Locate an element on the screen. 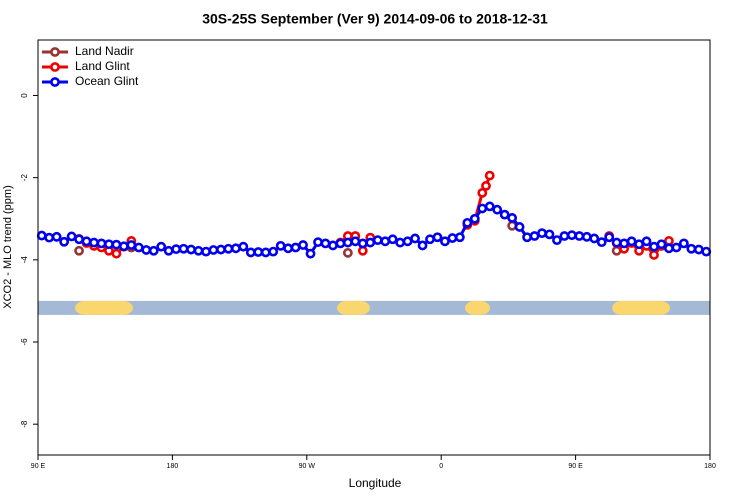 Image resolution: width=750 pixels, height=500 pixels. y-tick-label: 0 is located at coordinates (24, 95).